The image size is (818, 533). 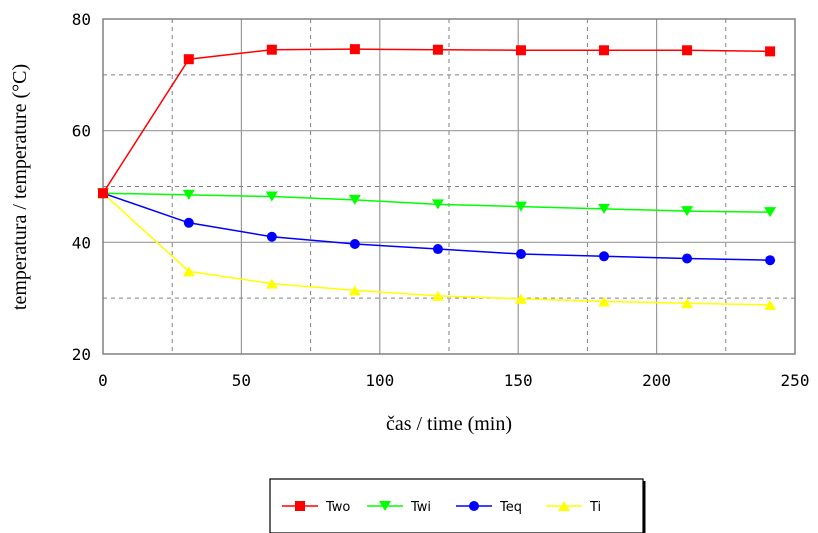 What do you see at coordinates (103, 380) in the screenshot?
I see `x-tick-label: 0` at bounding box center [103, 380].